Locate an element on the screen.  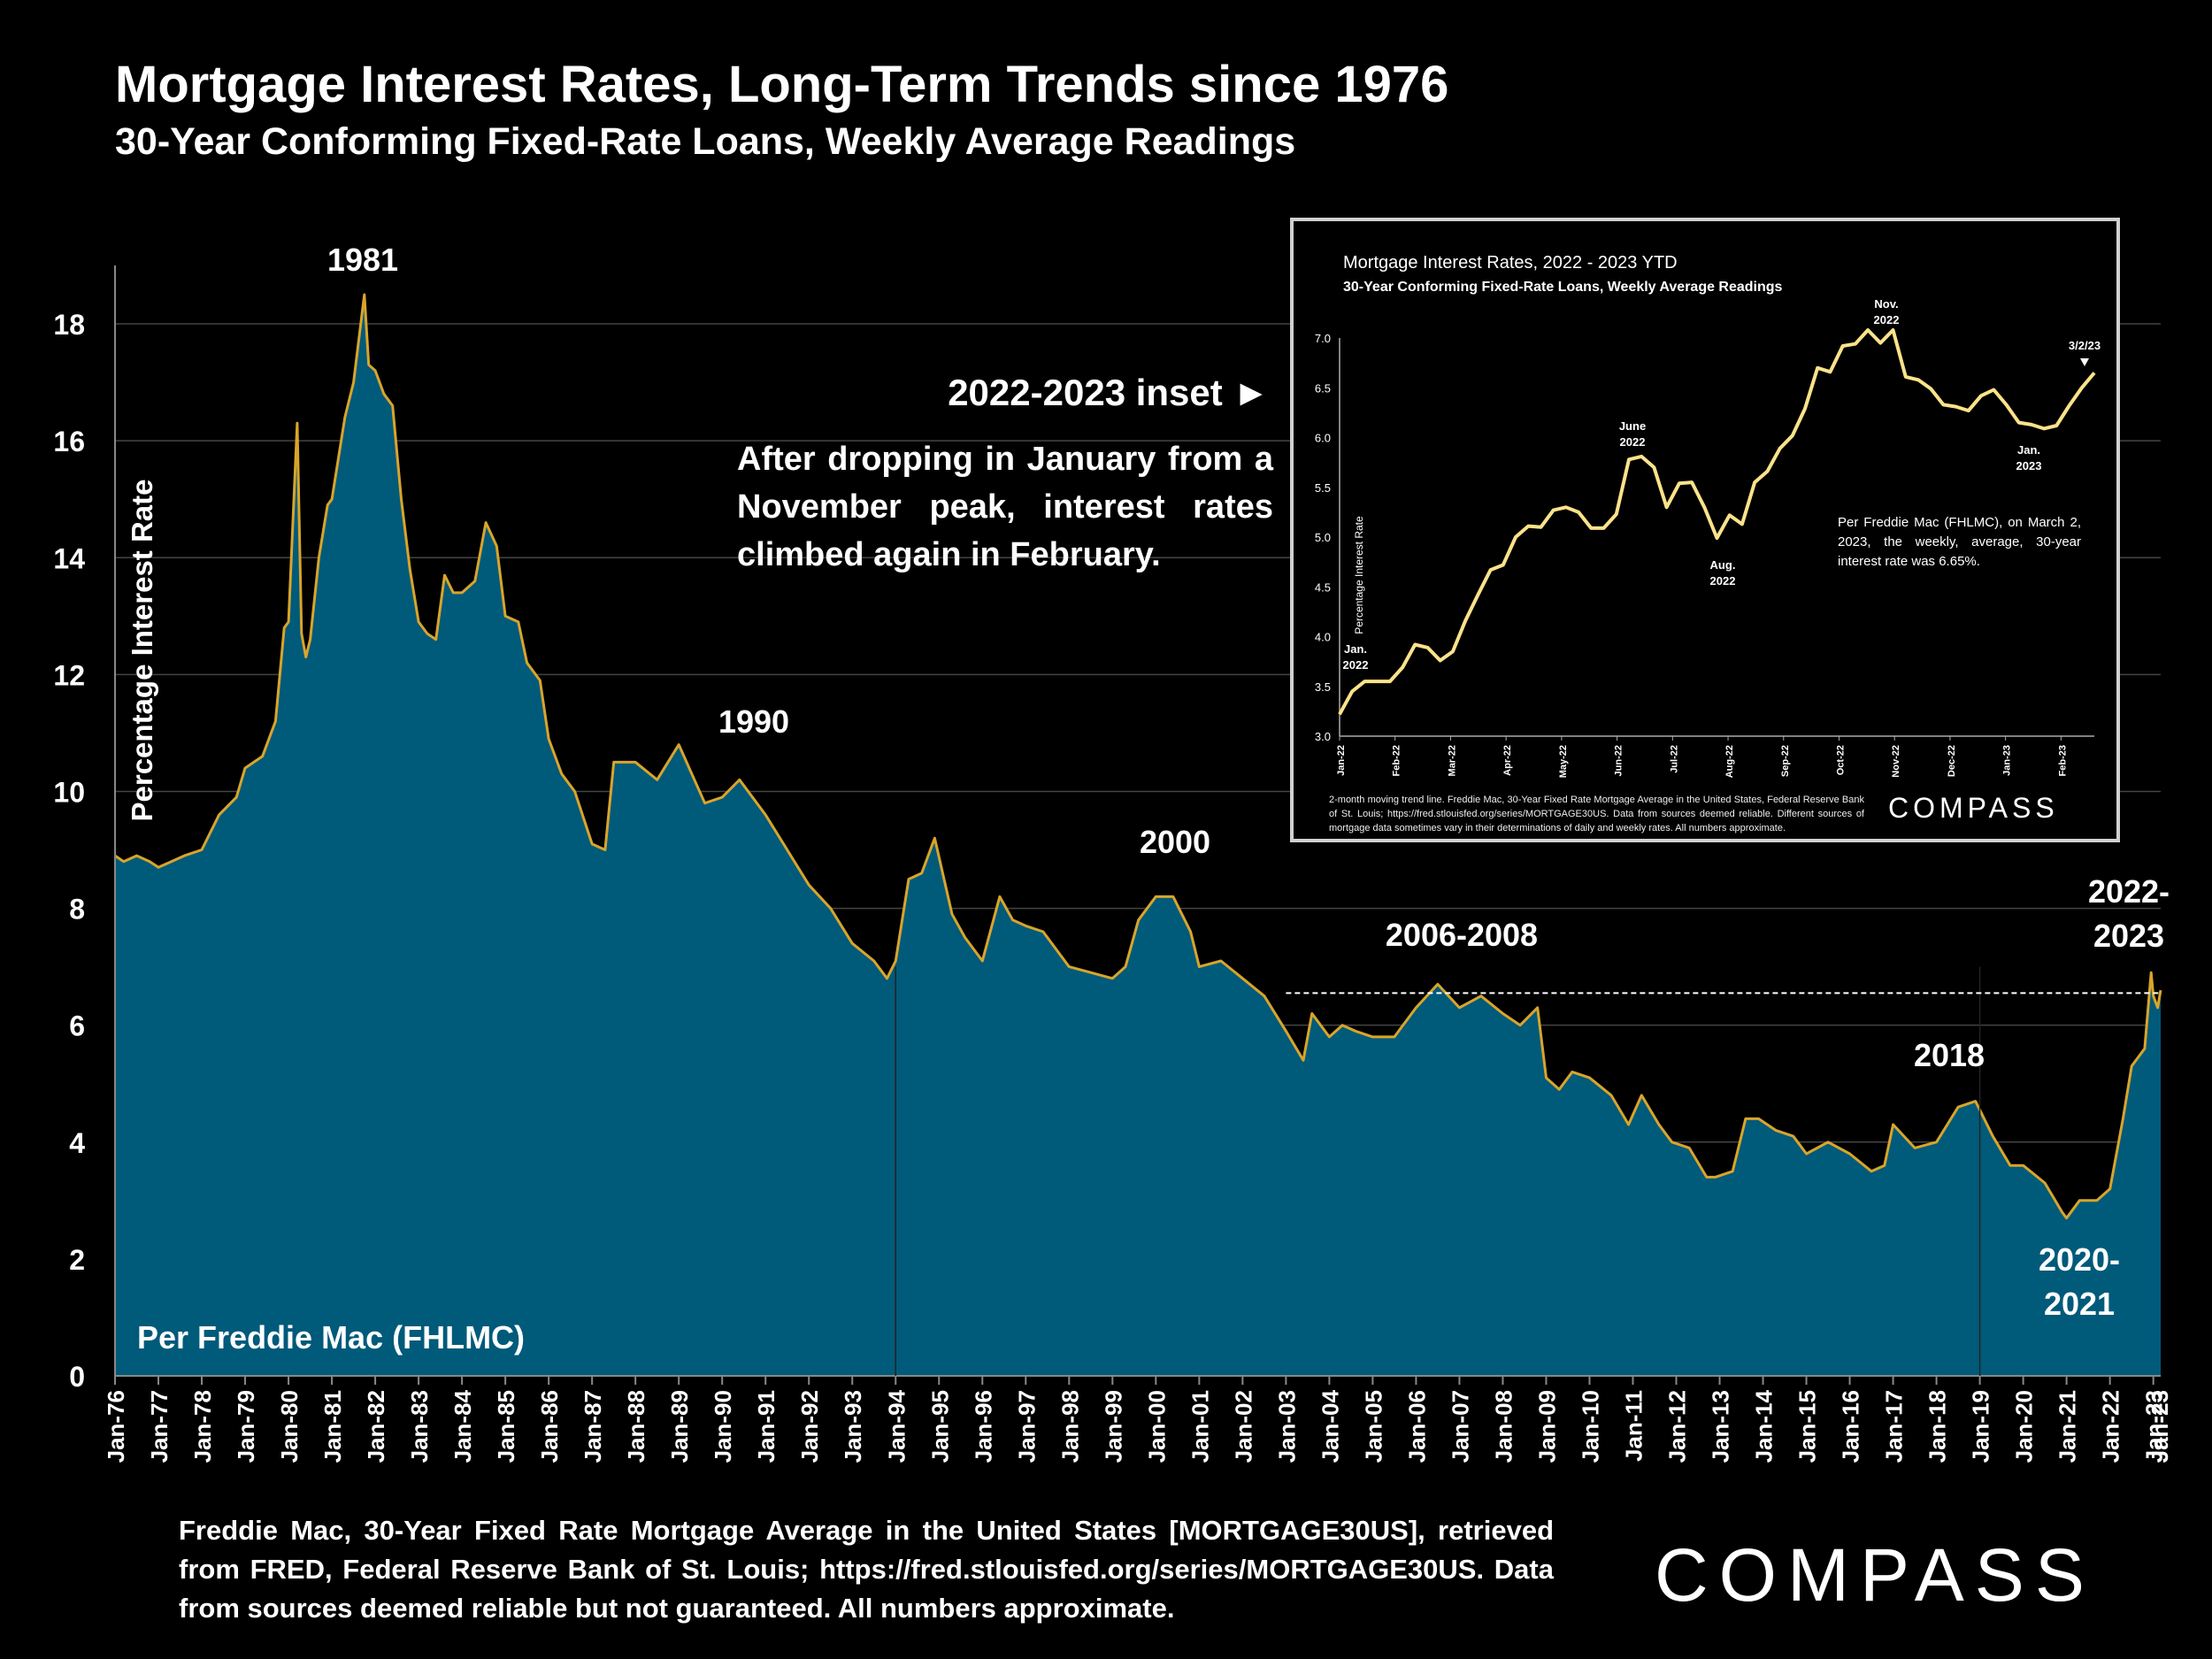
inset-x-tick-label: Dec-22 is located at coordinates (1952, 761).